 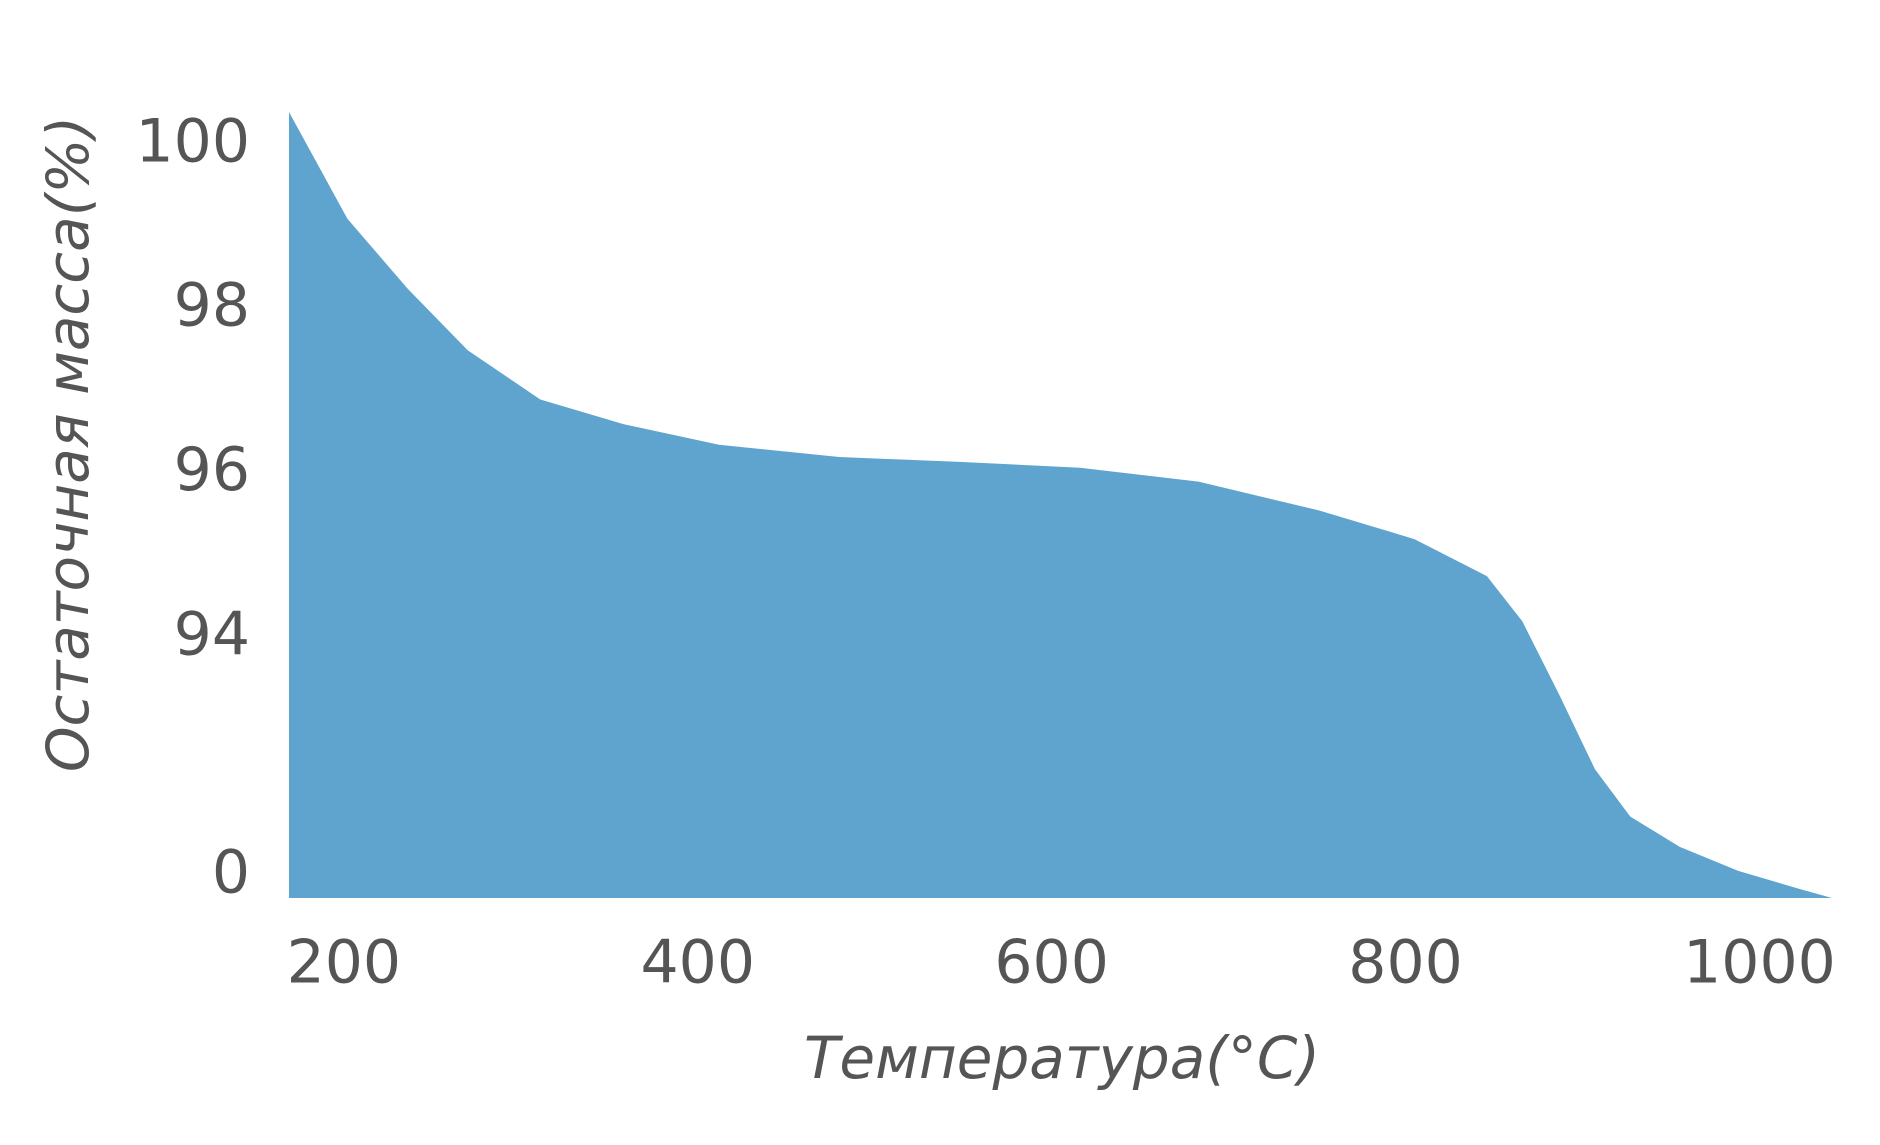 I want to click on x-tick-label: 800, so click(x=1405, y=963).